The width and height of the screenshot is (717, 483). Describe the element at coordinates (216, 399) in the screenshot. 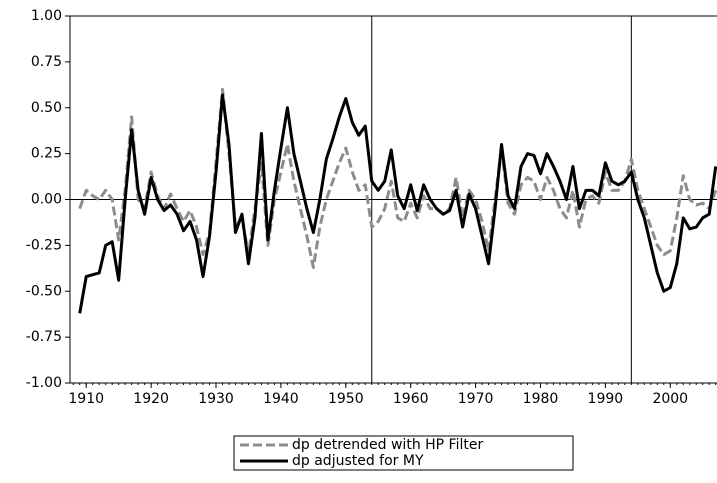

I see `x-tick-label: 1930` at that location.